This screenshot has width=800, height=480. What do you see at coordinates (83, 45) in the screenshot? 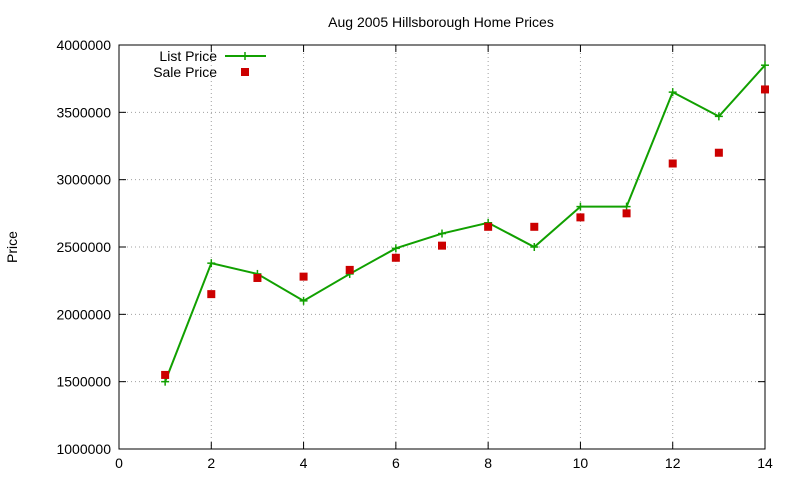
I see `y-tick-label: 4000000` at bounding box center [83, 45].